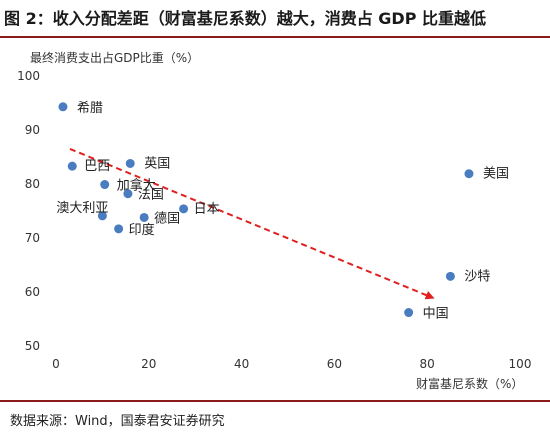 The image size is (550, 438). What do you see at coordinates (32, 130) in the screenshot?
I see `y-tick-label: 90` at bounding box center [32, 130].